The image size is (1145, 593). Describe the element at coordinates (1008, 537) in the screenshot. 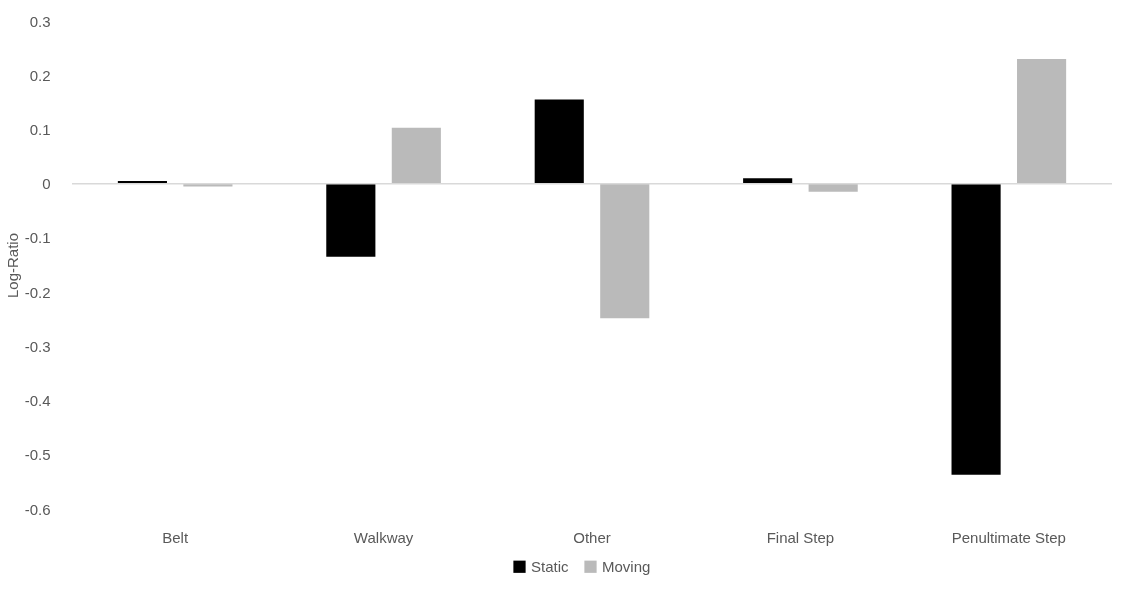

I see `x-tick-label: Penultimate Step` at that location.